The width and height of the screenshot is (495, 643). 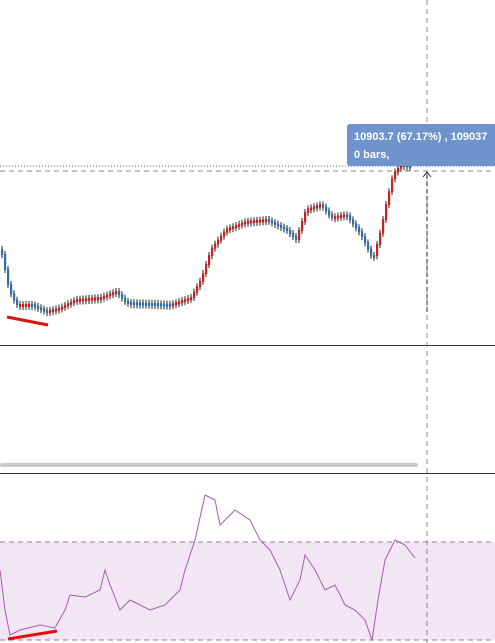 What do you see at coordinates (209, 465) in the screenshot?
I see `scrollbar` at bounding box center [209, 465].